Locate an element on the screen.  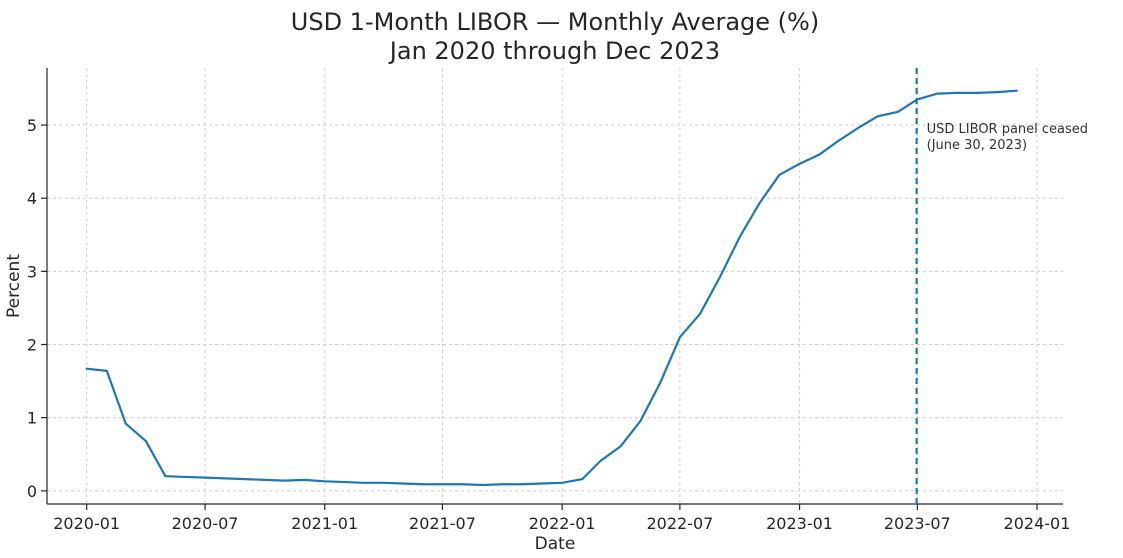
x-tick-label: 2023-01 is located at coordinates (799, 523).